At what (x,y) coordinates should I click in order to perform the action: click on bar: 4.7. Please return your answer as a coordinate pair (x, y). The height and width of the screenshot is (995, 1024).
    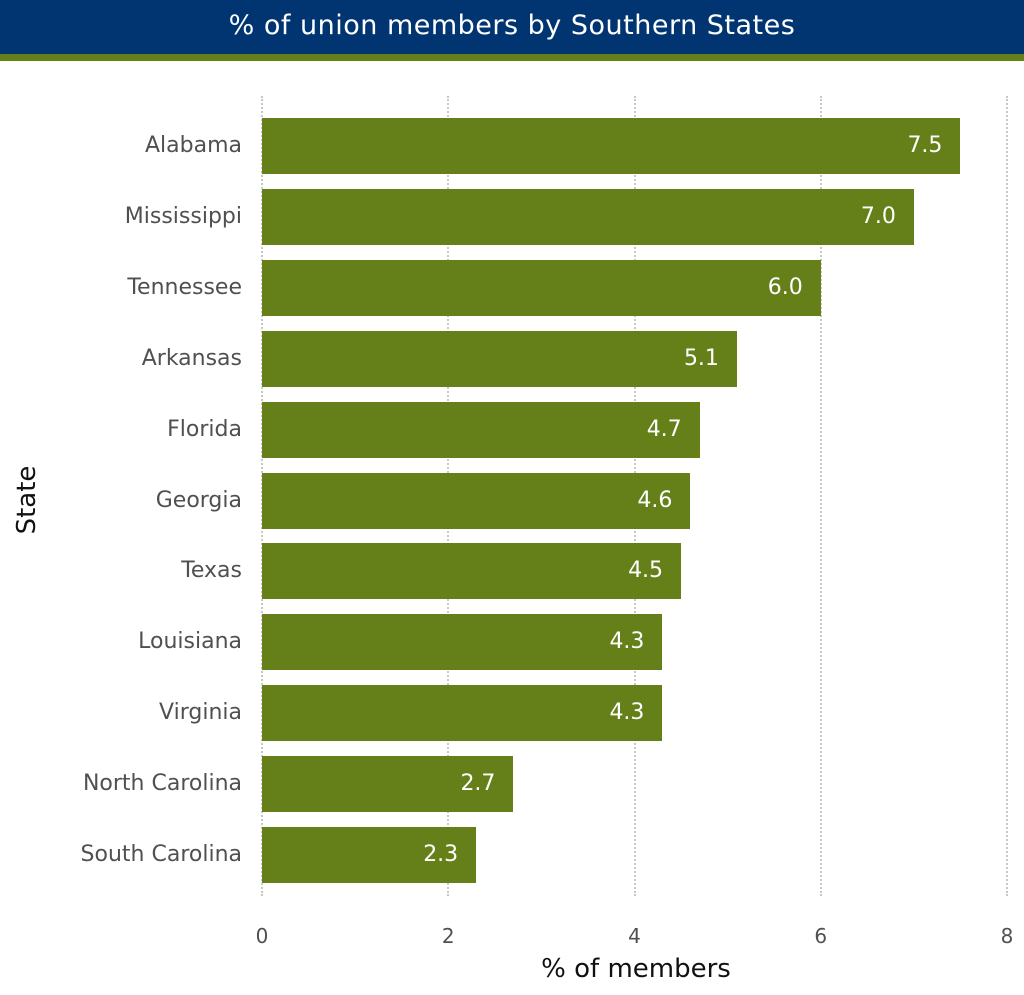
    Looking at the image, I should click on (481, 429).